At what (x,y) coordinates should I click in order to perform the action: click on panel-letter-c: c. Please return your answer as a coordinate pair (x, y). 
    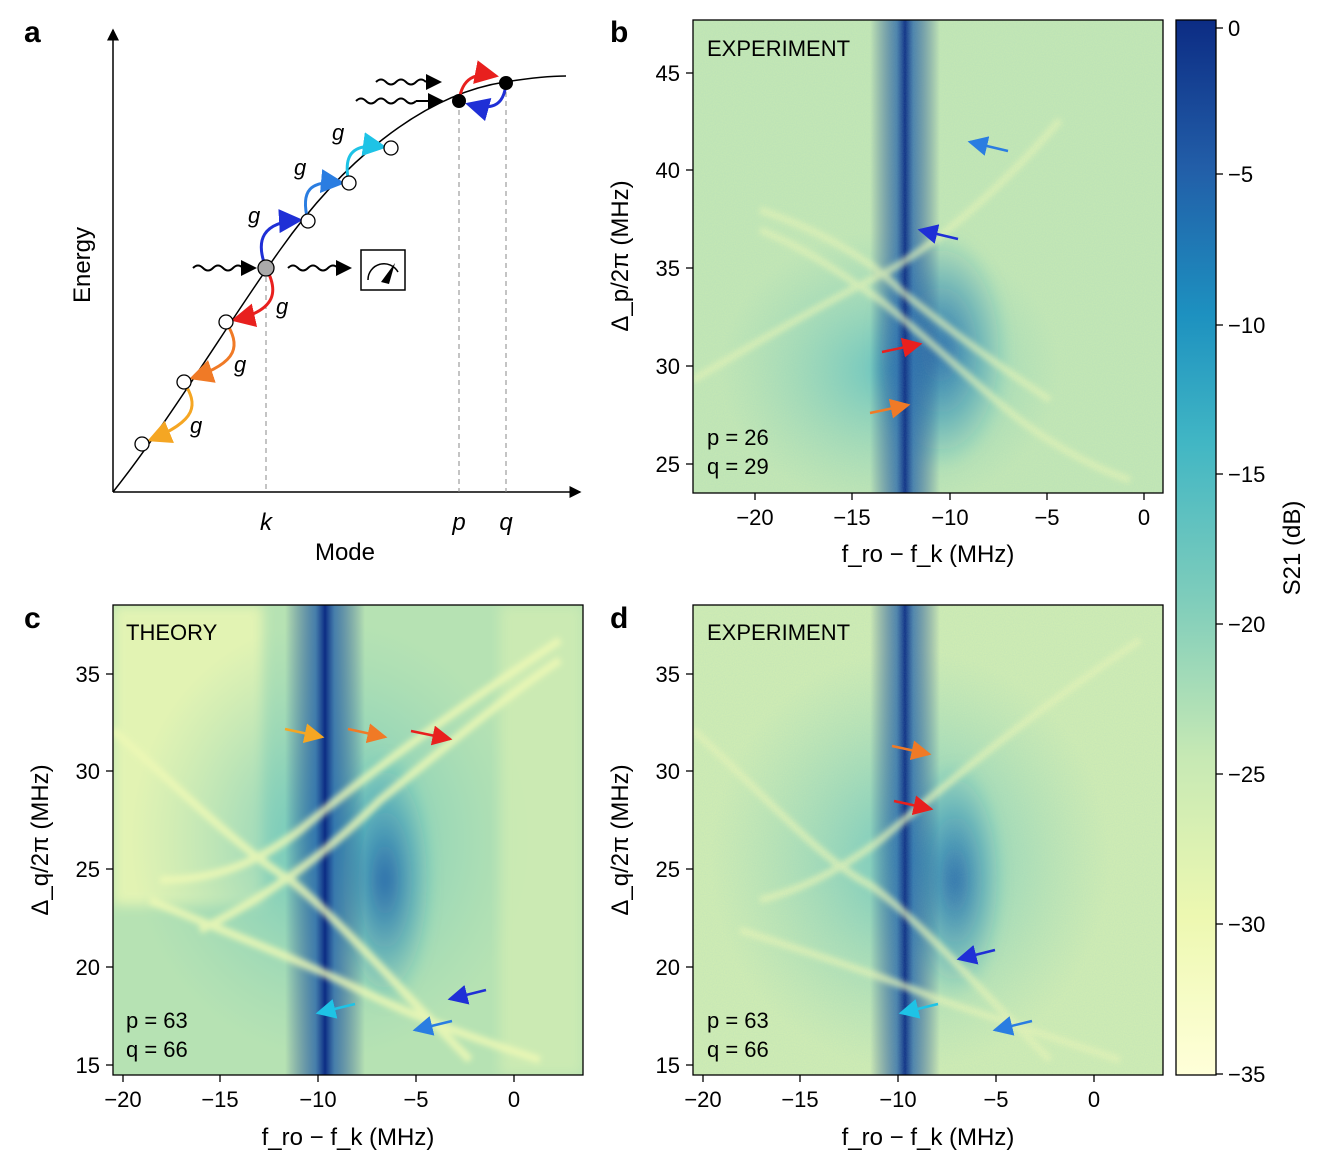
    Looking at the image, I should click on (32, 618).